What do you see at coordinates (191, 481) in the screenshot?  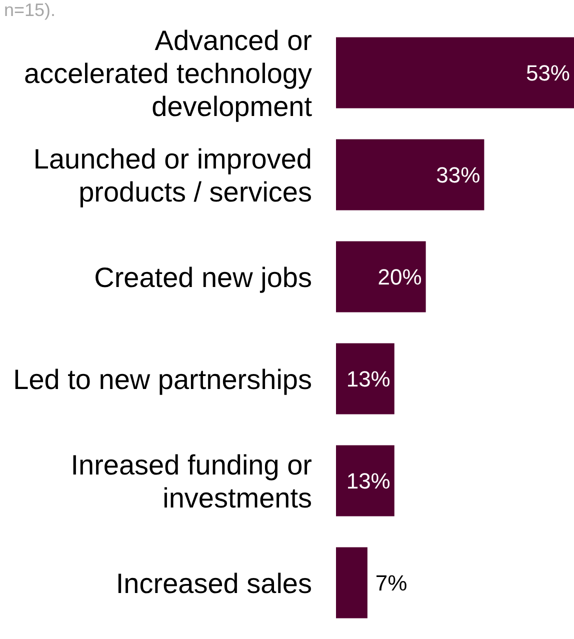 I see `y-tick-label: Inreased funding or investments` at bounding box center [191, 481].